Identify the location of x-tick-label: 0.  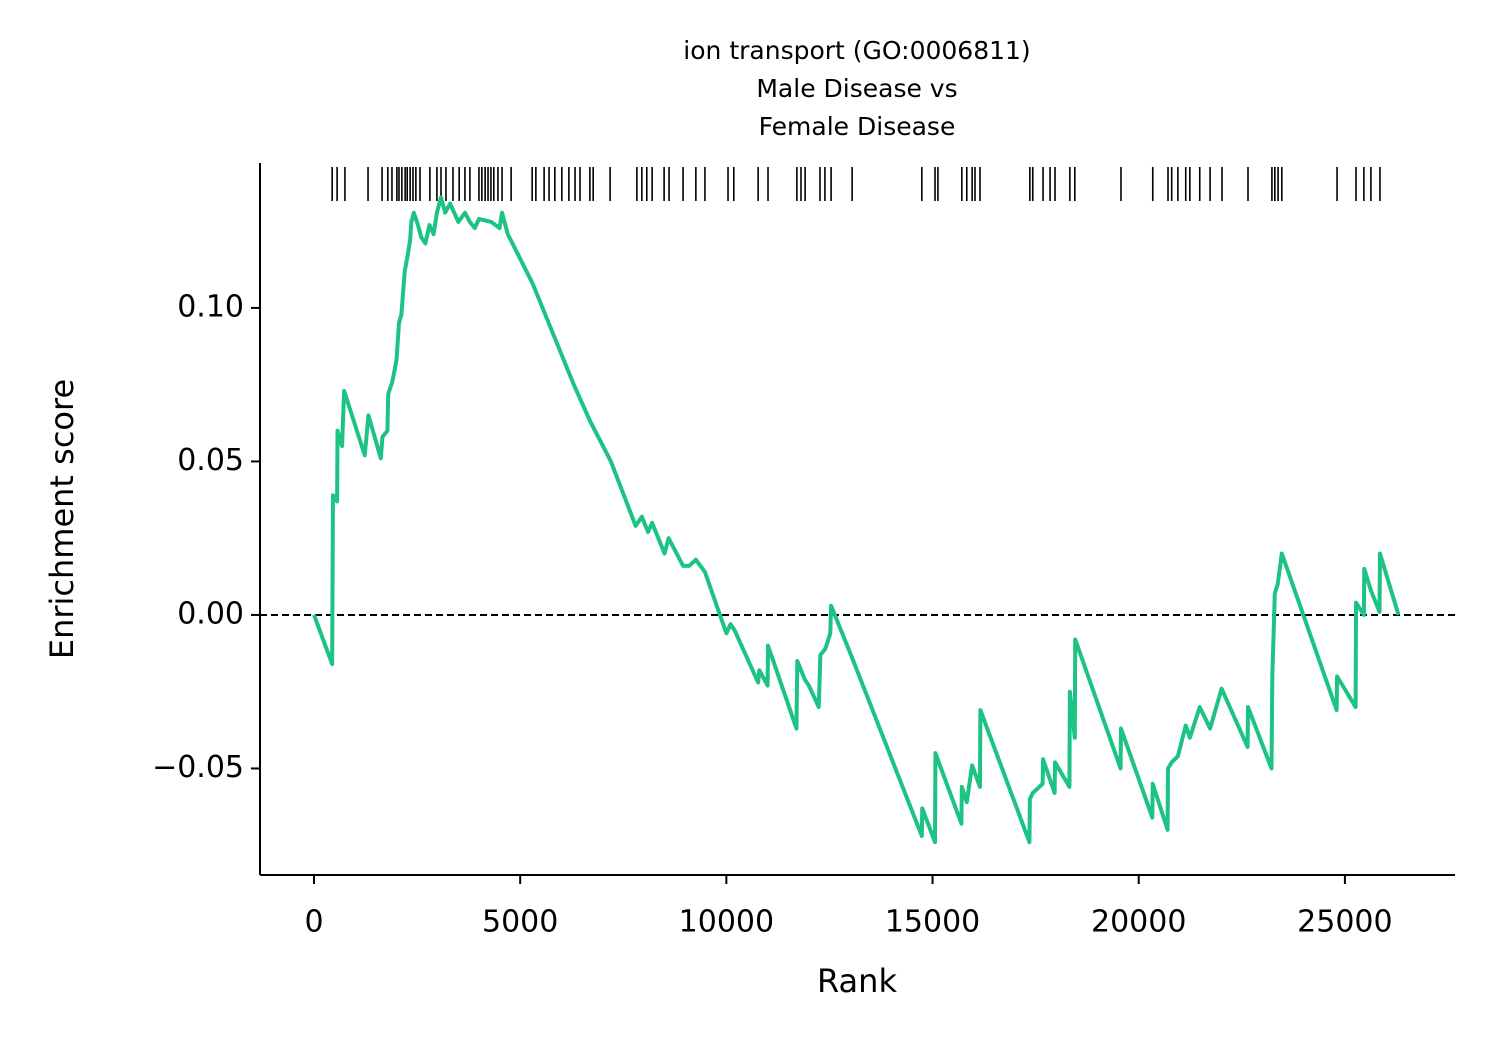
(313, 922).